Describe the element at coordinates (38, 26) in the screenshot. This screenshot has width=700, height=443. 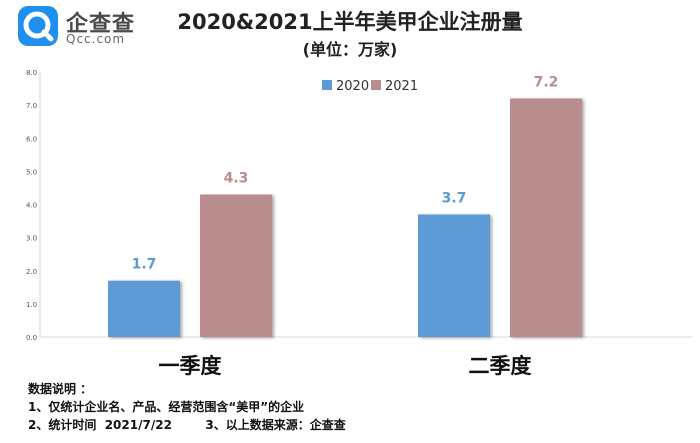
I see `qcc-logo-icon` at that location.